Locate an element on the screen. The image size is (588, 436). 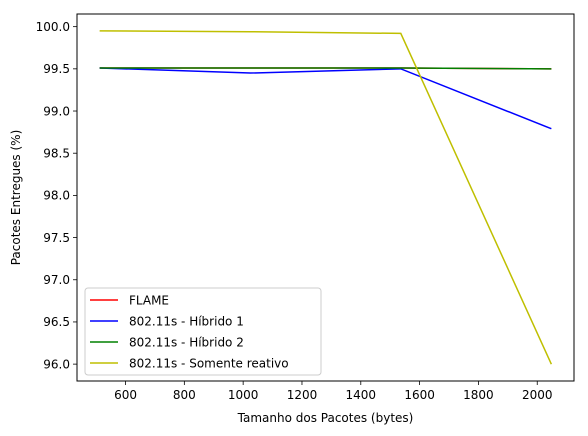
x-tick-label: 1000 is located at coordinates (243, 395).